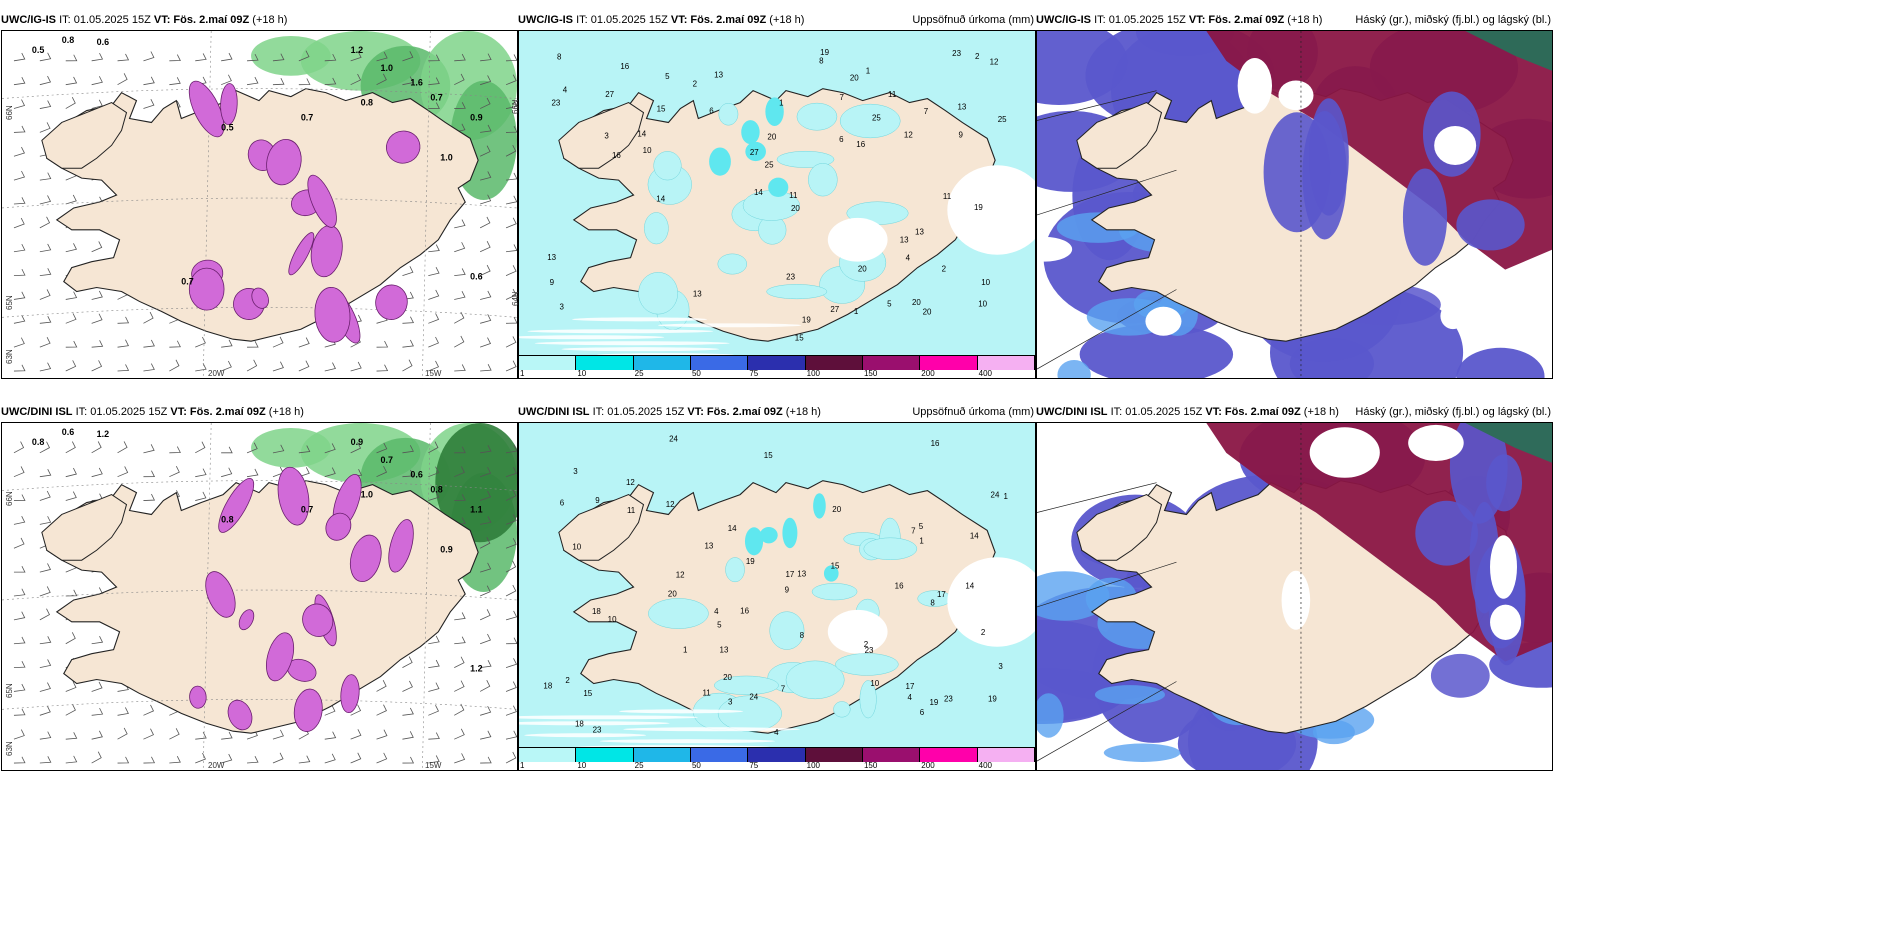 This screenshot has width=1900, height=950. I want to click on wind-value: 1.6, so click(416, 83).